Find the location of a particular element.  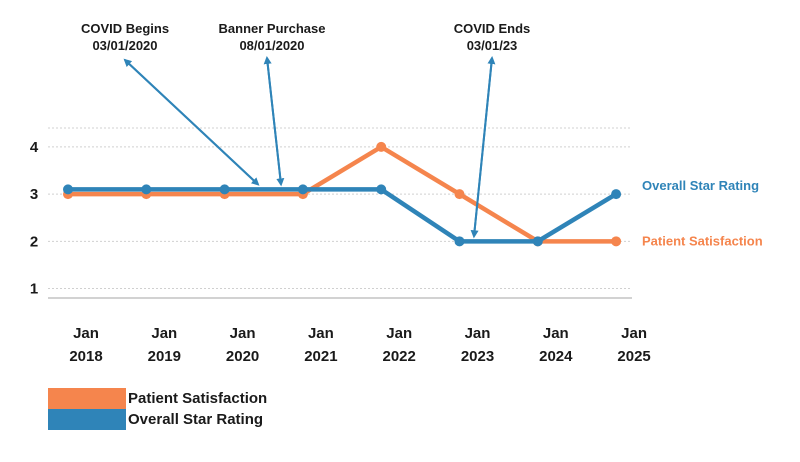

legend-label-overall-star-rating: Overall Star Rating is located at coordinates (196, 419).